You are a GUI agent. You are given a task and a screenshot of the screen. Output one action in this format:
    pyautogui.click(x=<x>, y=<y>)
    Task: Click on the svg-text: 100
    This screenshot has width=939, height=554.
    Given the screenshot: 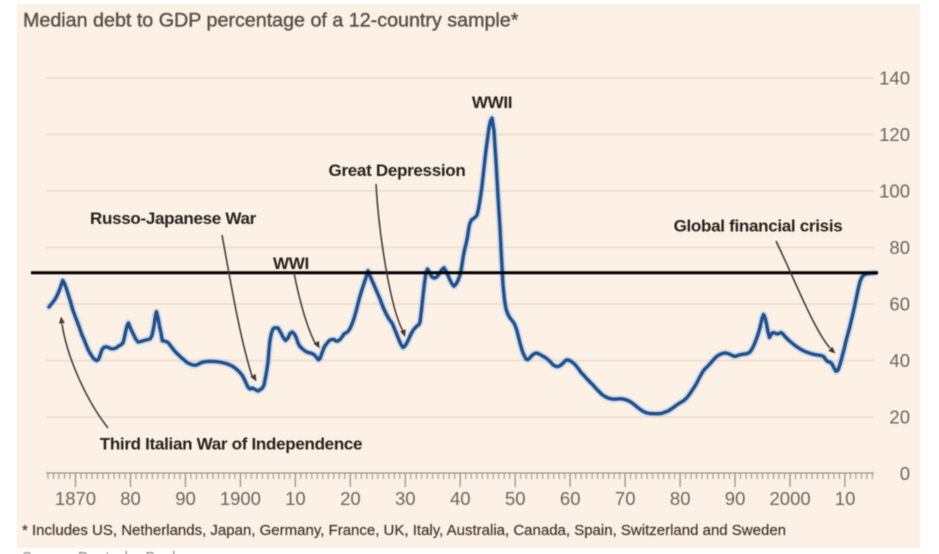 What is the action you would take?
    pyautogui.click(x=894, y=191)
    